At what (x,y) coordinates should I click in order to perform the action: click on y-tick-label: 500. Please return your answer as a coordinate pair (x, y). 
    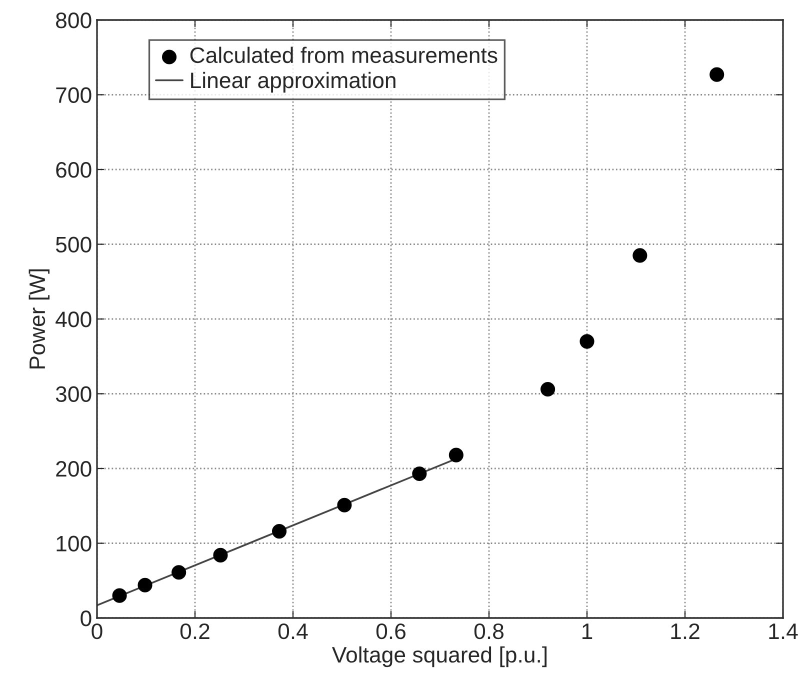
    Looking at the image, I should click on (74, 244).